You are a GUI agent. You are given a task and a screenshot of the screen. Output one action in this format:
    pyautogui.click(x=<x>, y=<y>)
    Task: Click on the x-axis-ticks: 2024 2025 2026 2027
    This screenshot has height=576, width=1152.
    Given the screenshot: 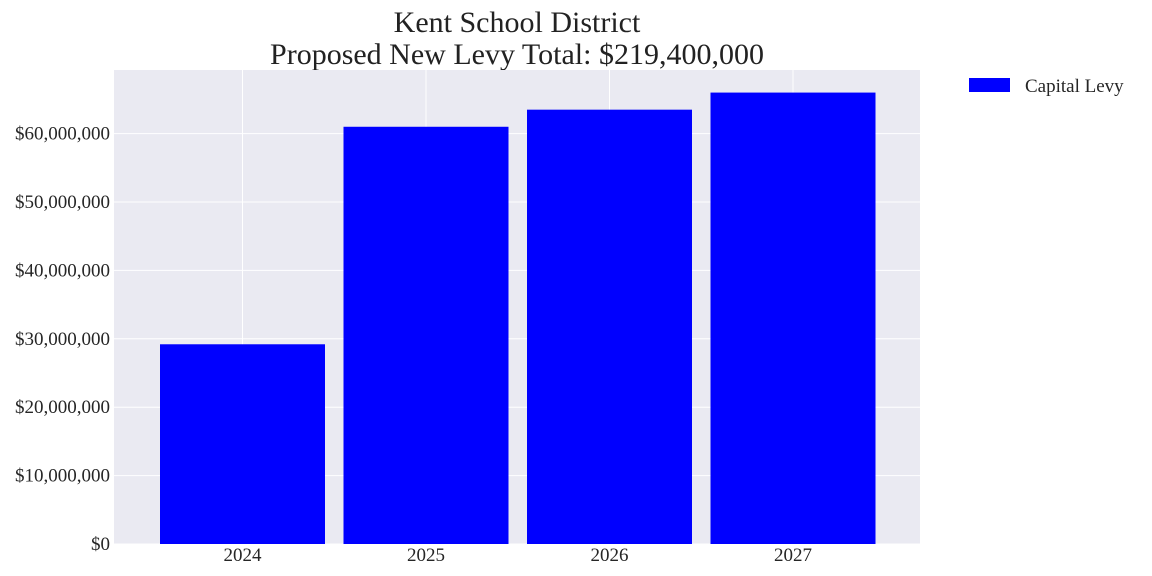 What is the action you would take?
    pyautogui.click(x=518, y=555)
    